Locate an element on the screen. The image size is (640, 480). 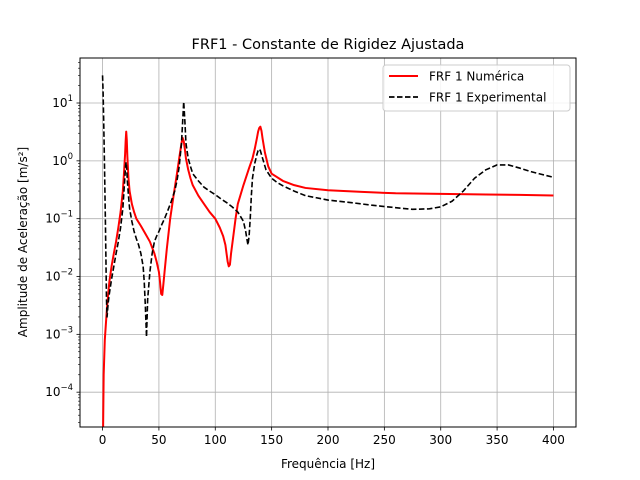
x-tick-label: 150 is located at coordinates (271, 440).